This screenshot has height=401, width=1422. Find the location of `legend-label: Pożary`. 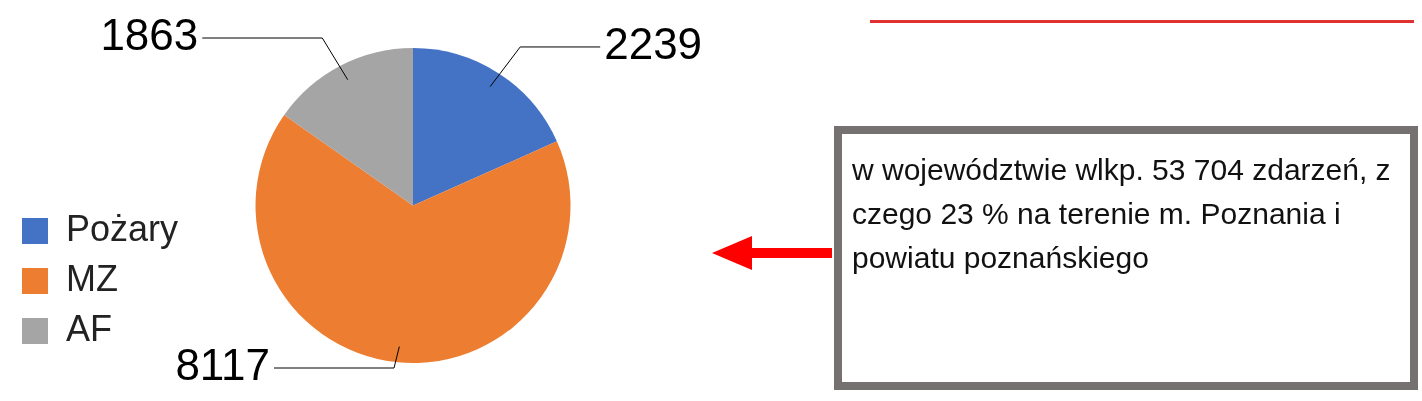

legend-label: Pożary is located at coordinates (122, 228).